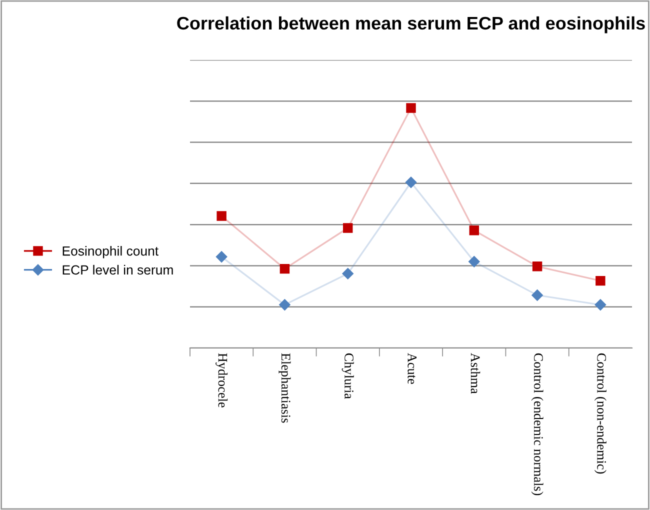 This screenshot has width=650, height=510. Describe the element at coordinates (117, 269) in the screenshot. I see `legend-label: ECP level in serum` at that location.